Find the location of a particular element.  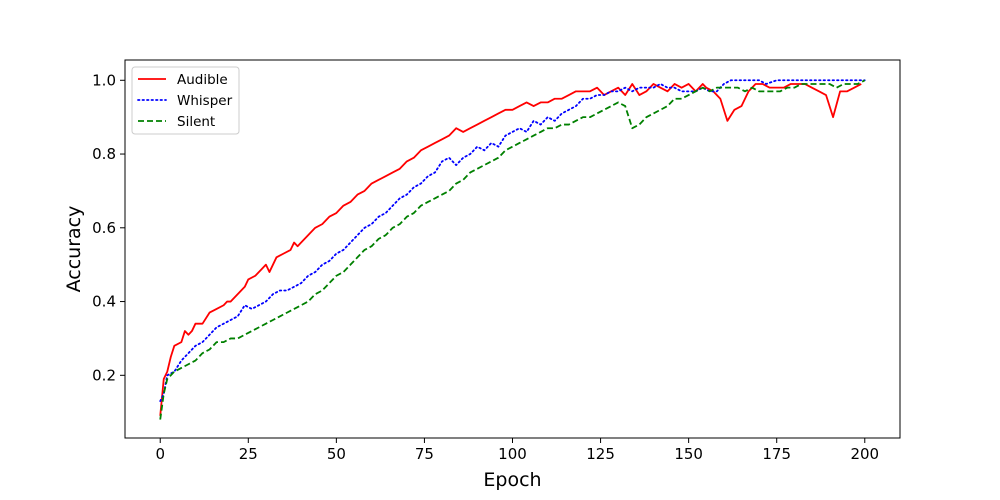

x-tick-label: 25 is located at coordinates (248, 454).